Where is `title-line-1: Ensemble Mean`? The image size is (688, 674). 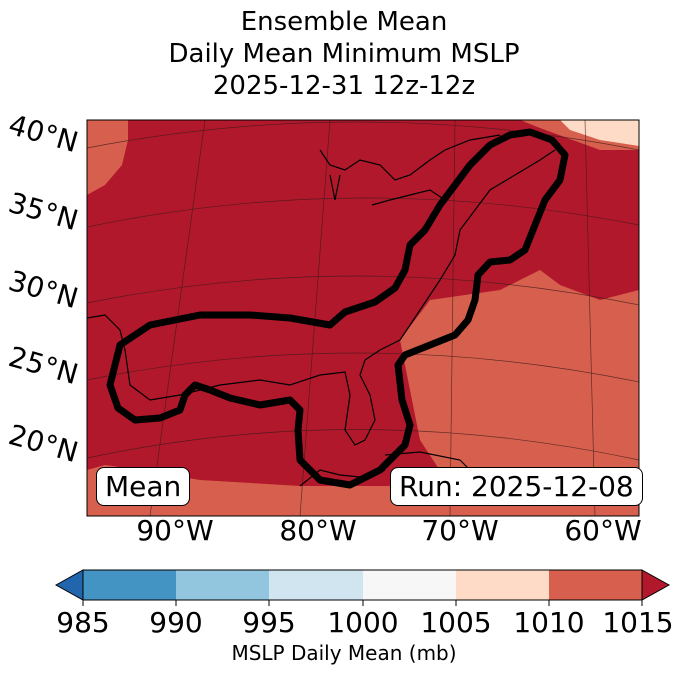 title-line-1: Ensemble Mean is located at coordinates (344, 22).